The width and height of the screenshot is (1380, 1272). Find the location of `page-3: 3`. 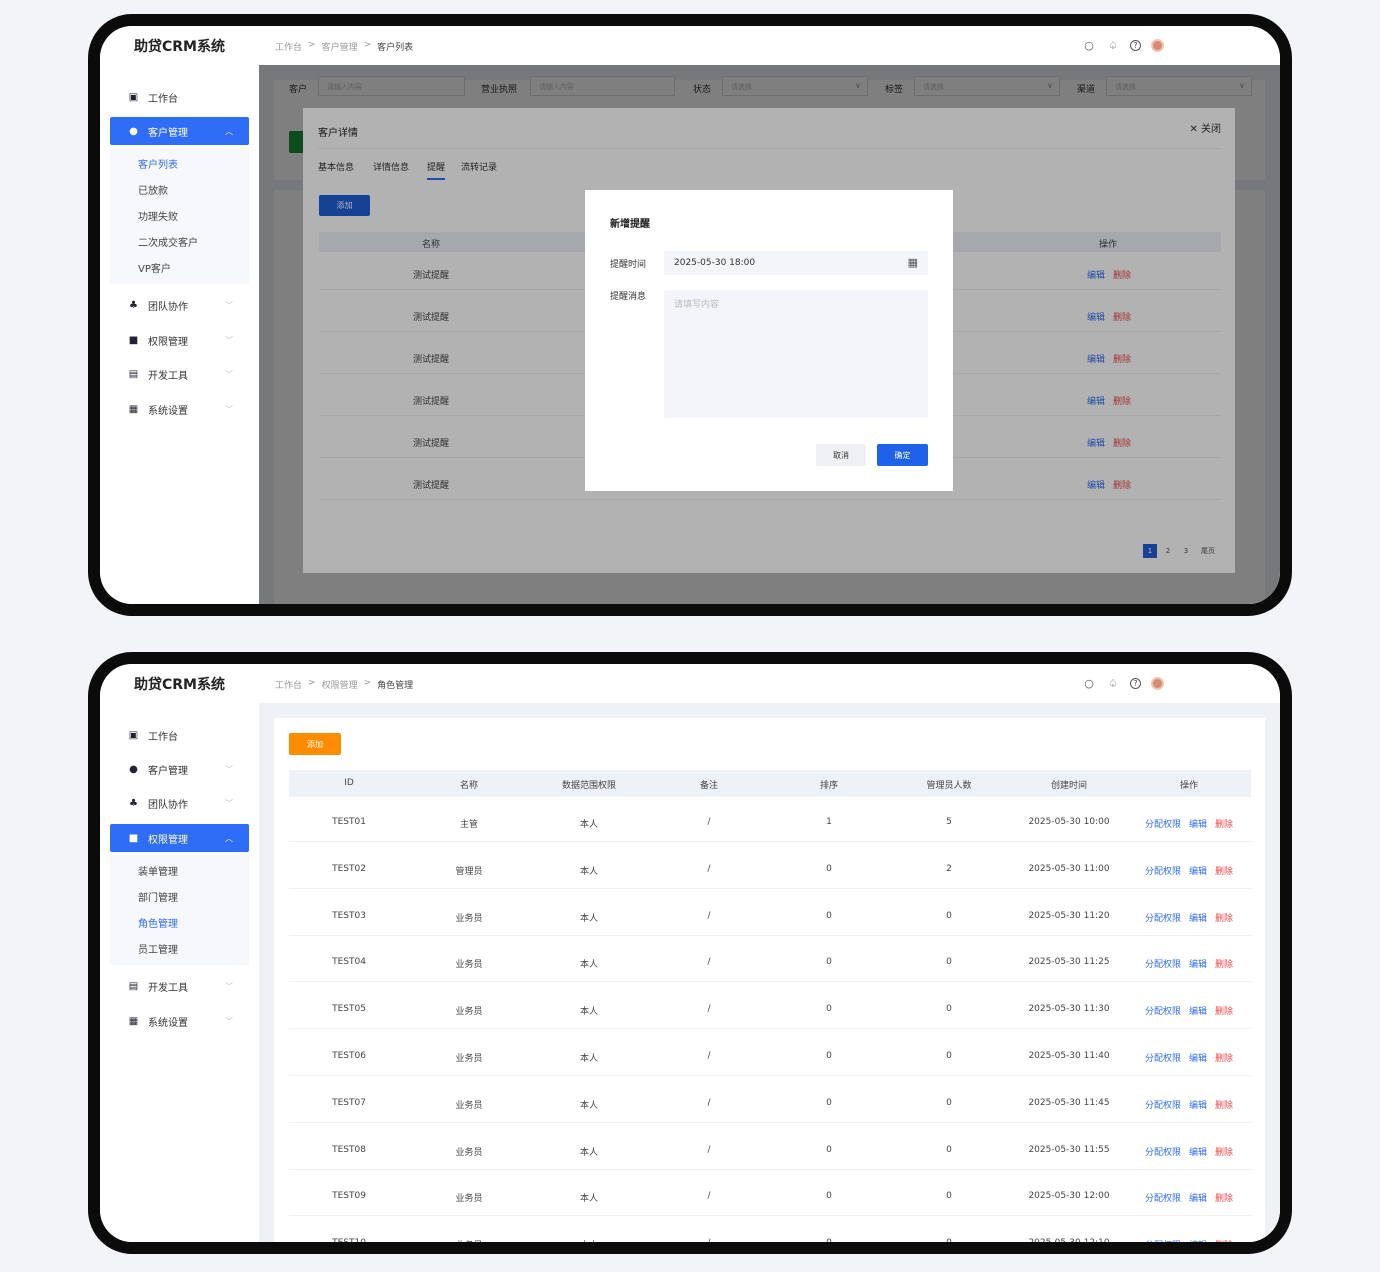

page-3: 3 is located at coordinates (1186, 551).